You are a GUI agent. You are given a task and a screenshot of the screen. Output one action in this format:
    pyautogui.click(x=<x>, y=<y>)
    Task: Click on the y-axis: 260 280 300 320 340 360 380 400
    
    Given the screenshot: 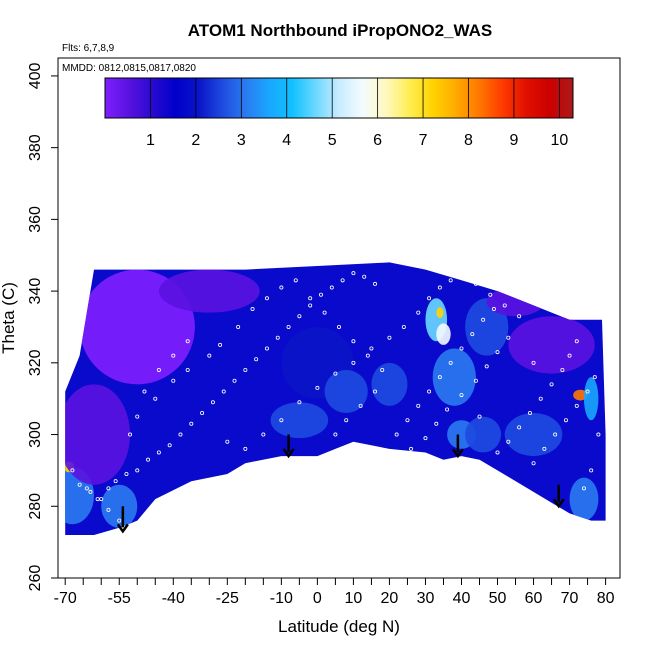 What is the action you would take?
    pyautogui.click(x=42, y=326)
    